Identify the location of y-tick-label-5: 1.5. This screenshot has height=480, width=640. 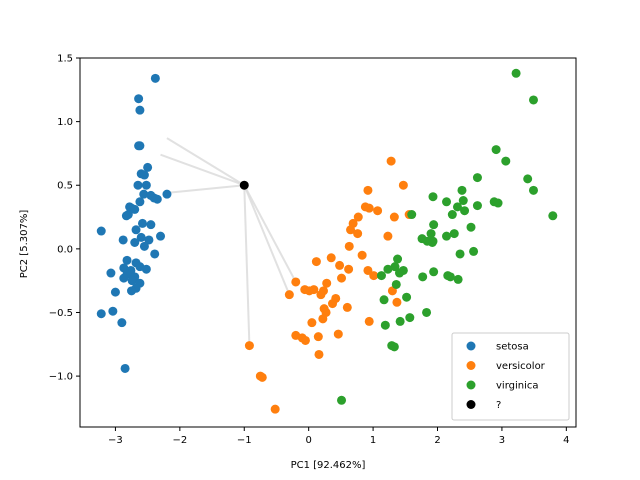
(65, 59).